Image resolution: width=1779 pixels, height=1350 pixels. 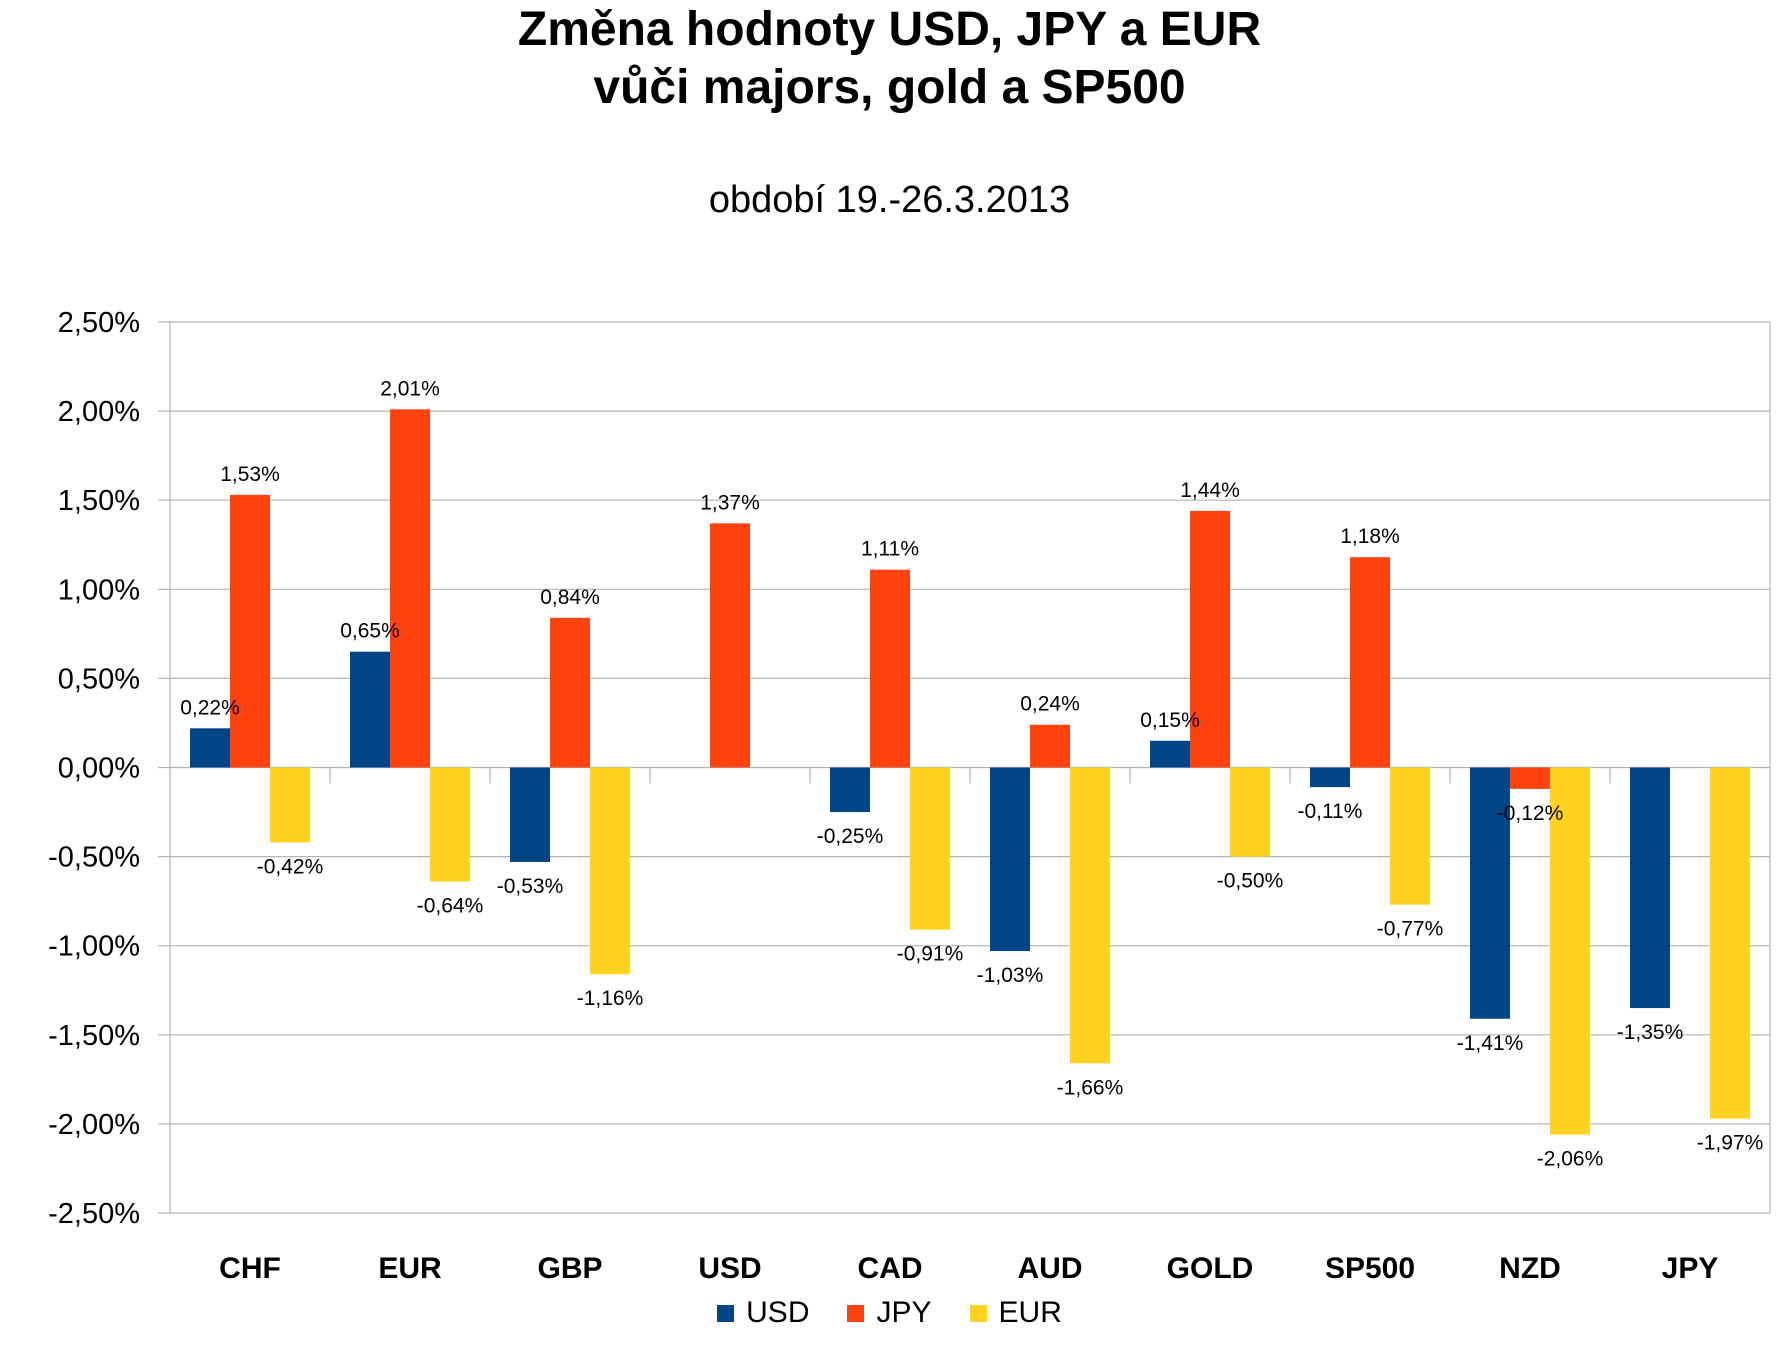 I want to click on data-label-usd-gold: 0,15%, so click(x=1170, y=720).